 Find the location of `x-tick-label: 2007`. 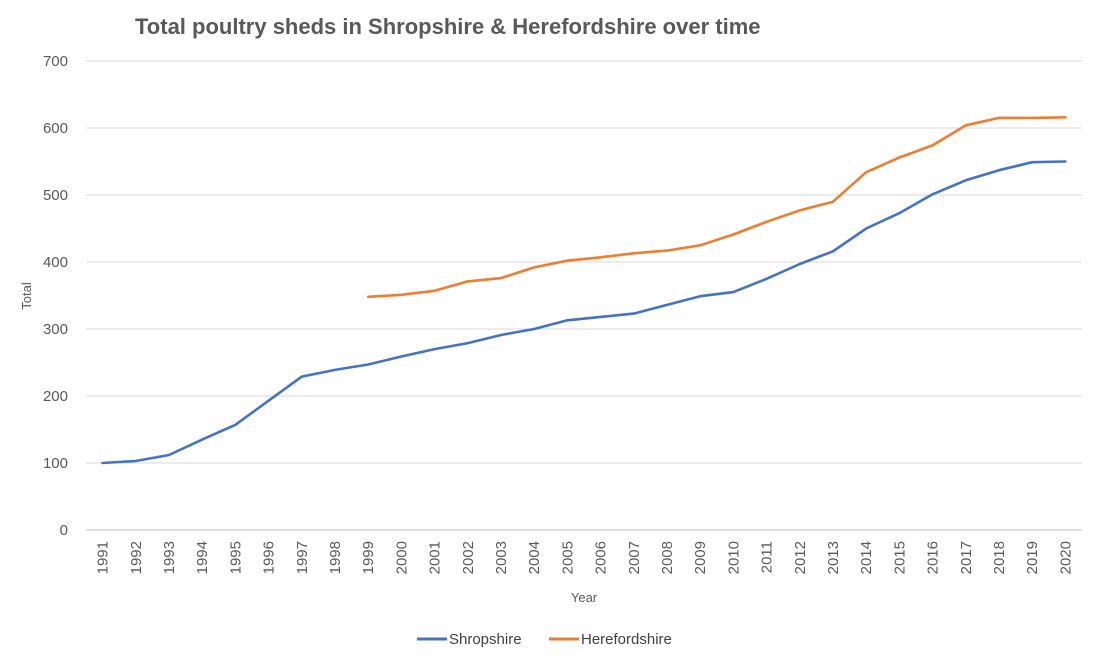

x-tick-label: 2007 is located at coordinates (634, 557).